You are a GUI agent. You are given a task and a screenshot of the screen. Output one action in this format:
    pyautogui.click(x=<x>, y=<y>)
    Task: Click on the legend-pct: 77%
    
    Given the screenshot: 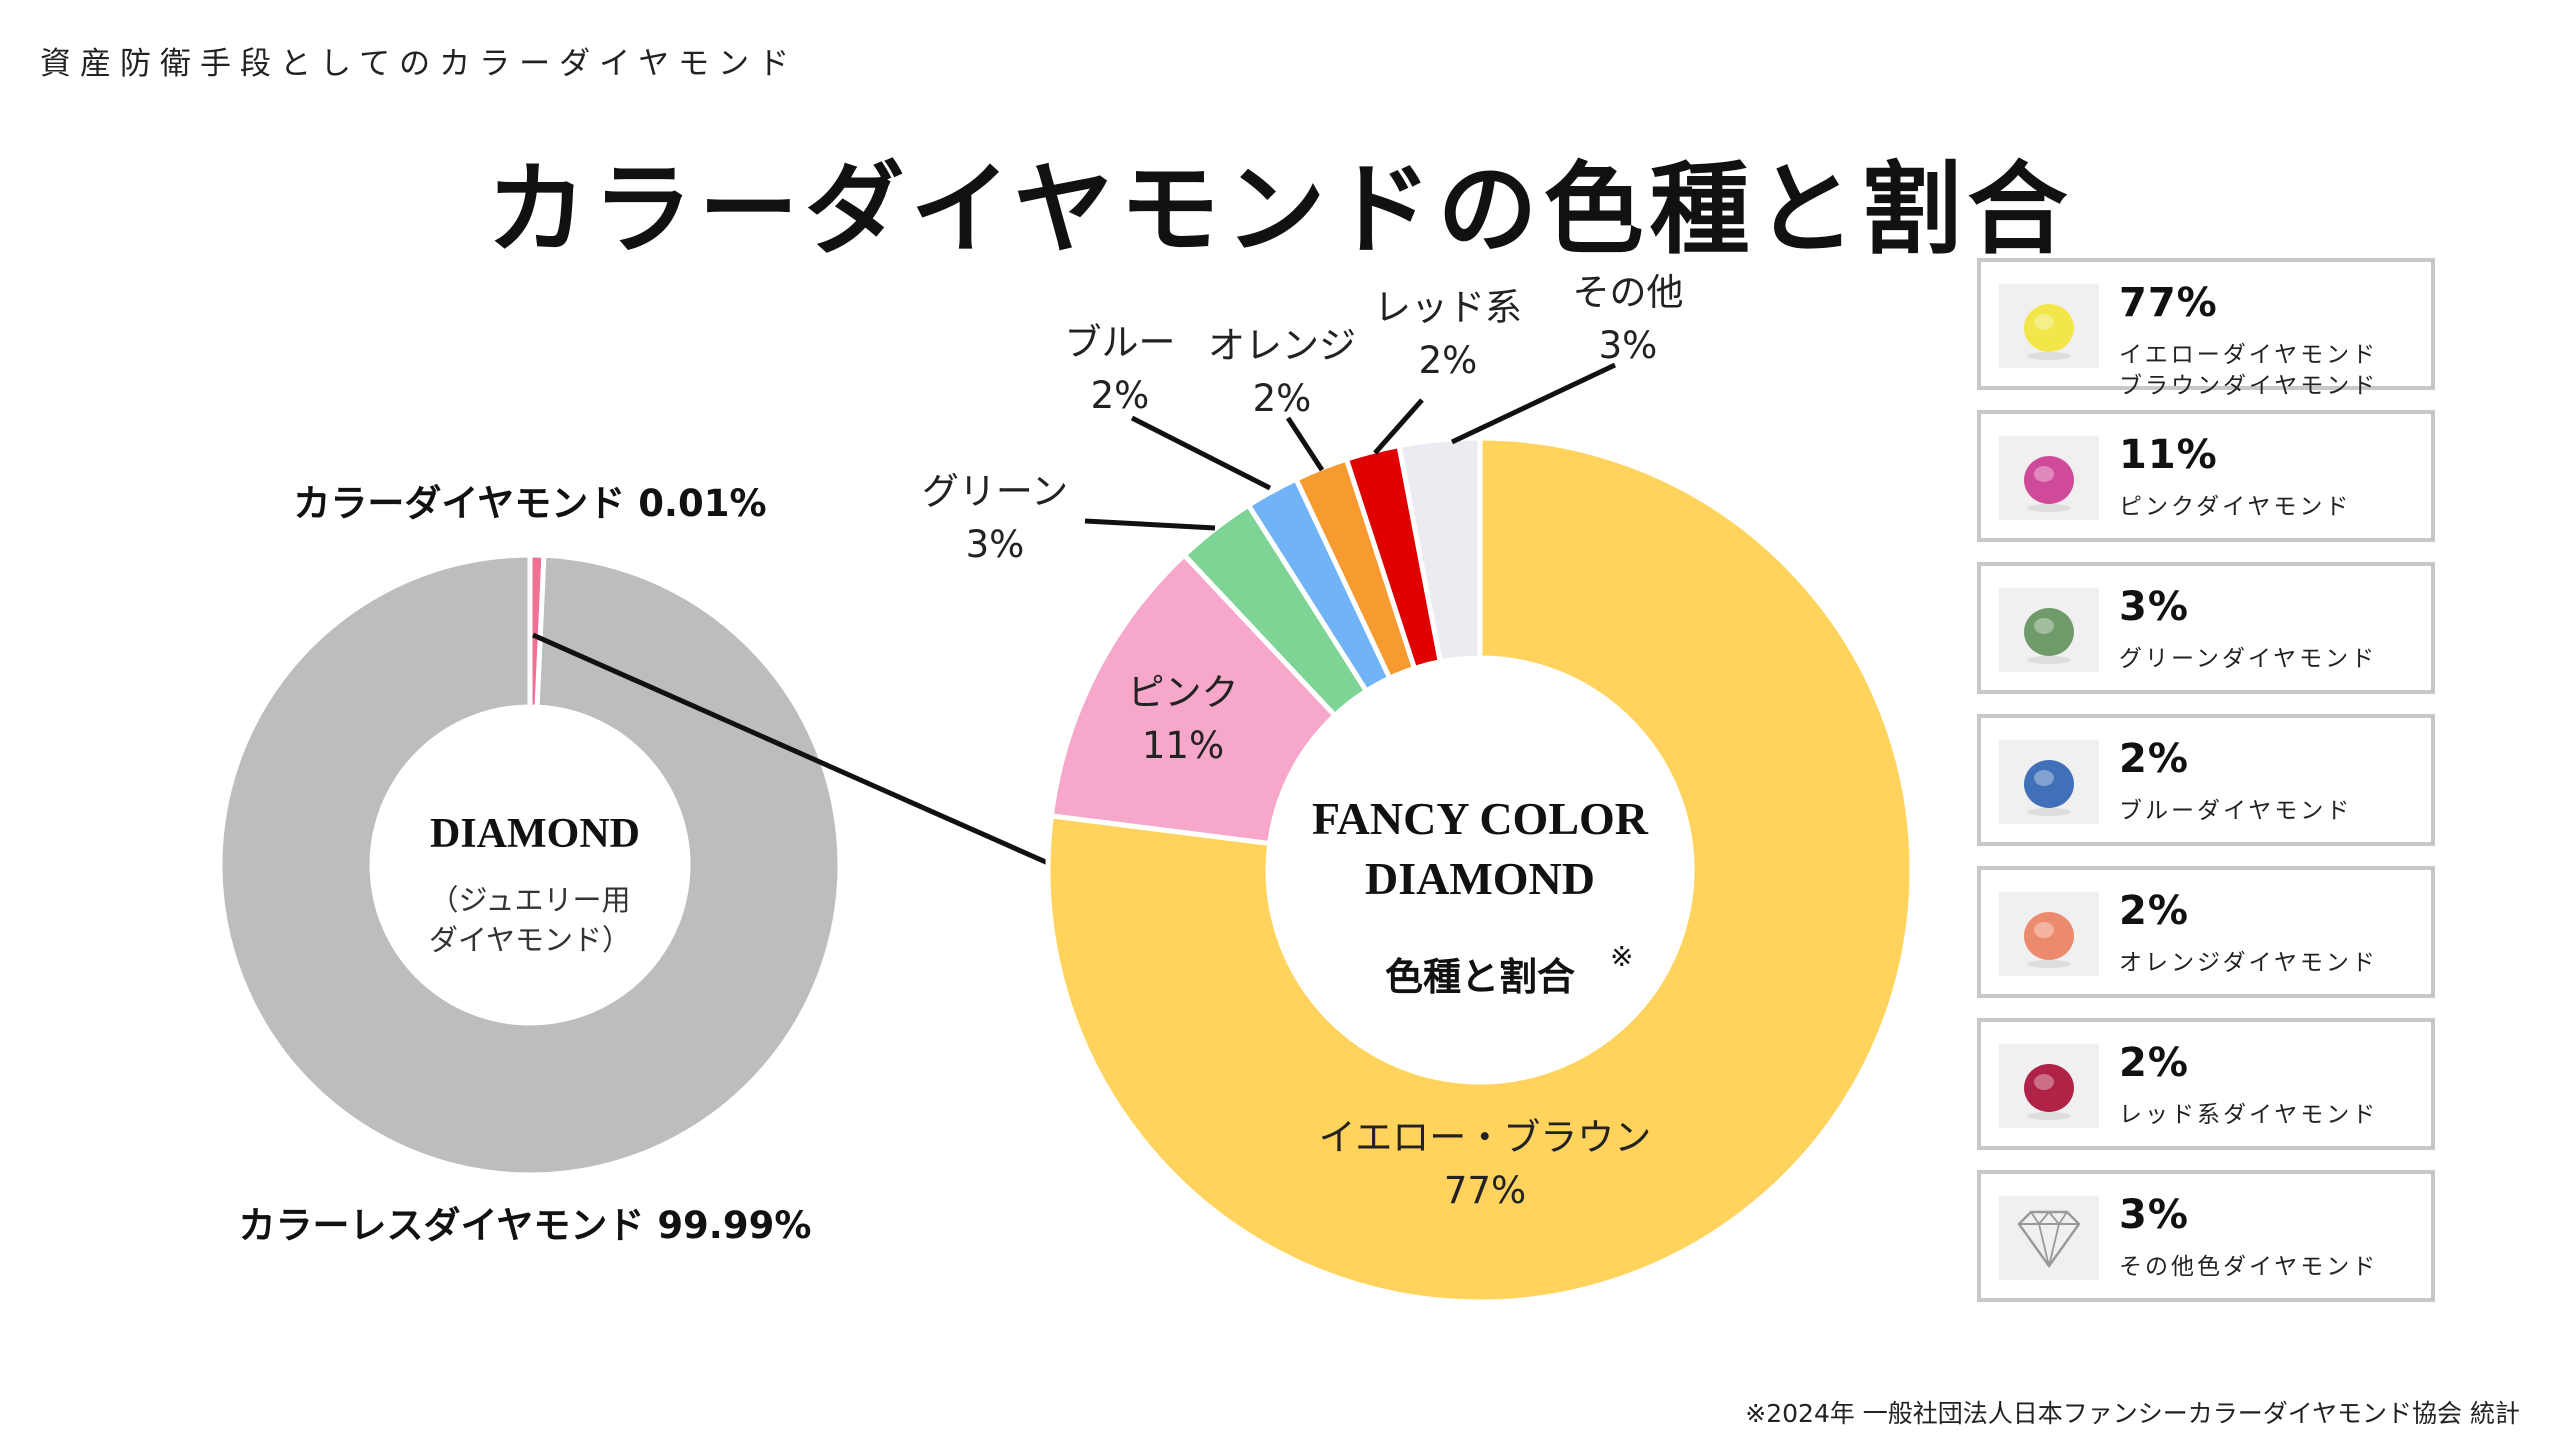 What is the action you would take?
    pyautogui.click(x=2168, y=303)
    